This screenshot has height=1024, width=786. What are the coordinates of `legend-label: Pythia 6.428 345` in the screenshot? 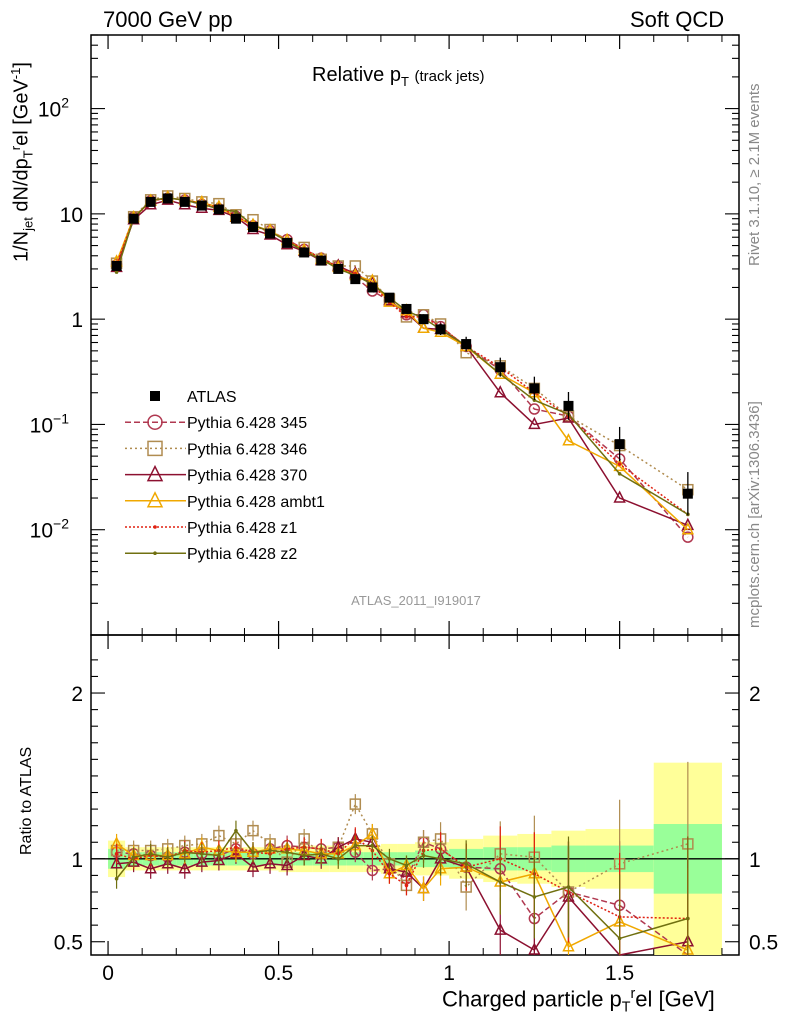 It's located at (247, 423).